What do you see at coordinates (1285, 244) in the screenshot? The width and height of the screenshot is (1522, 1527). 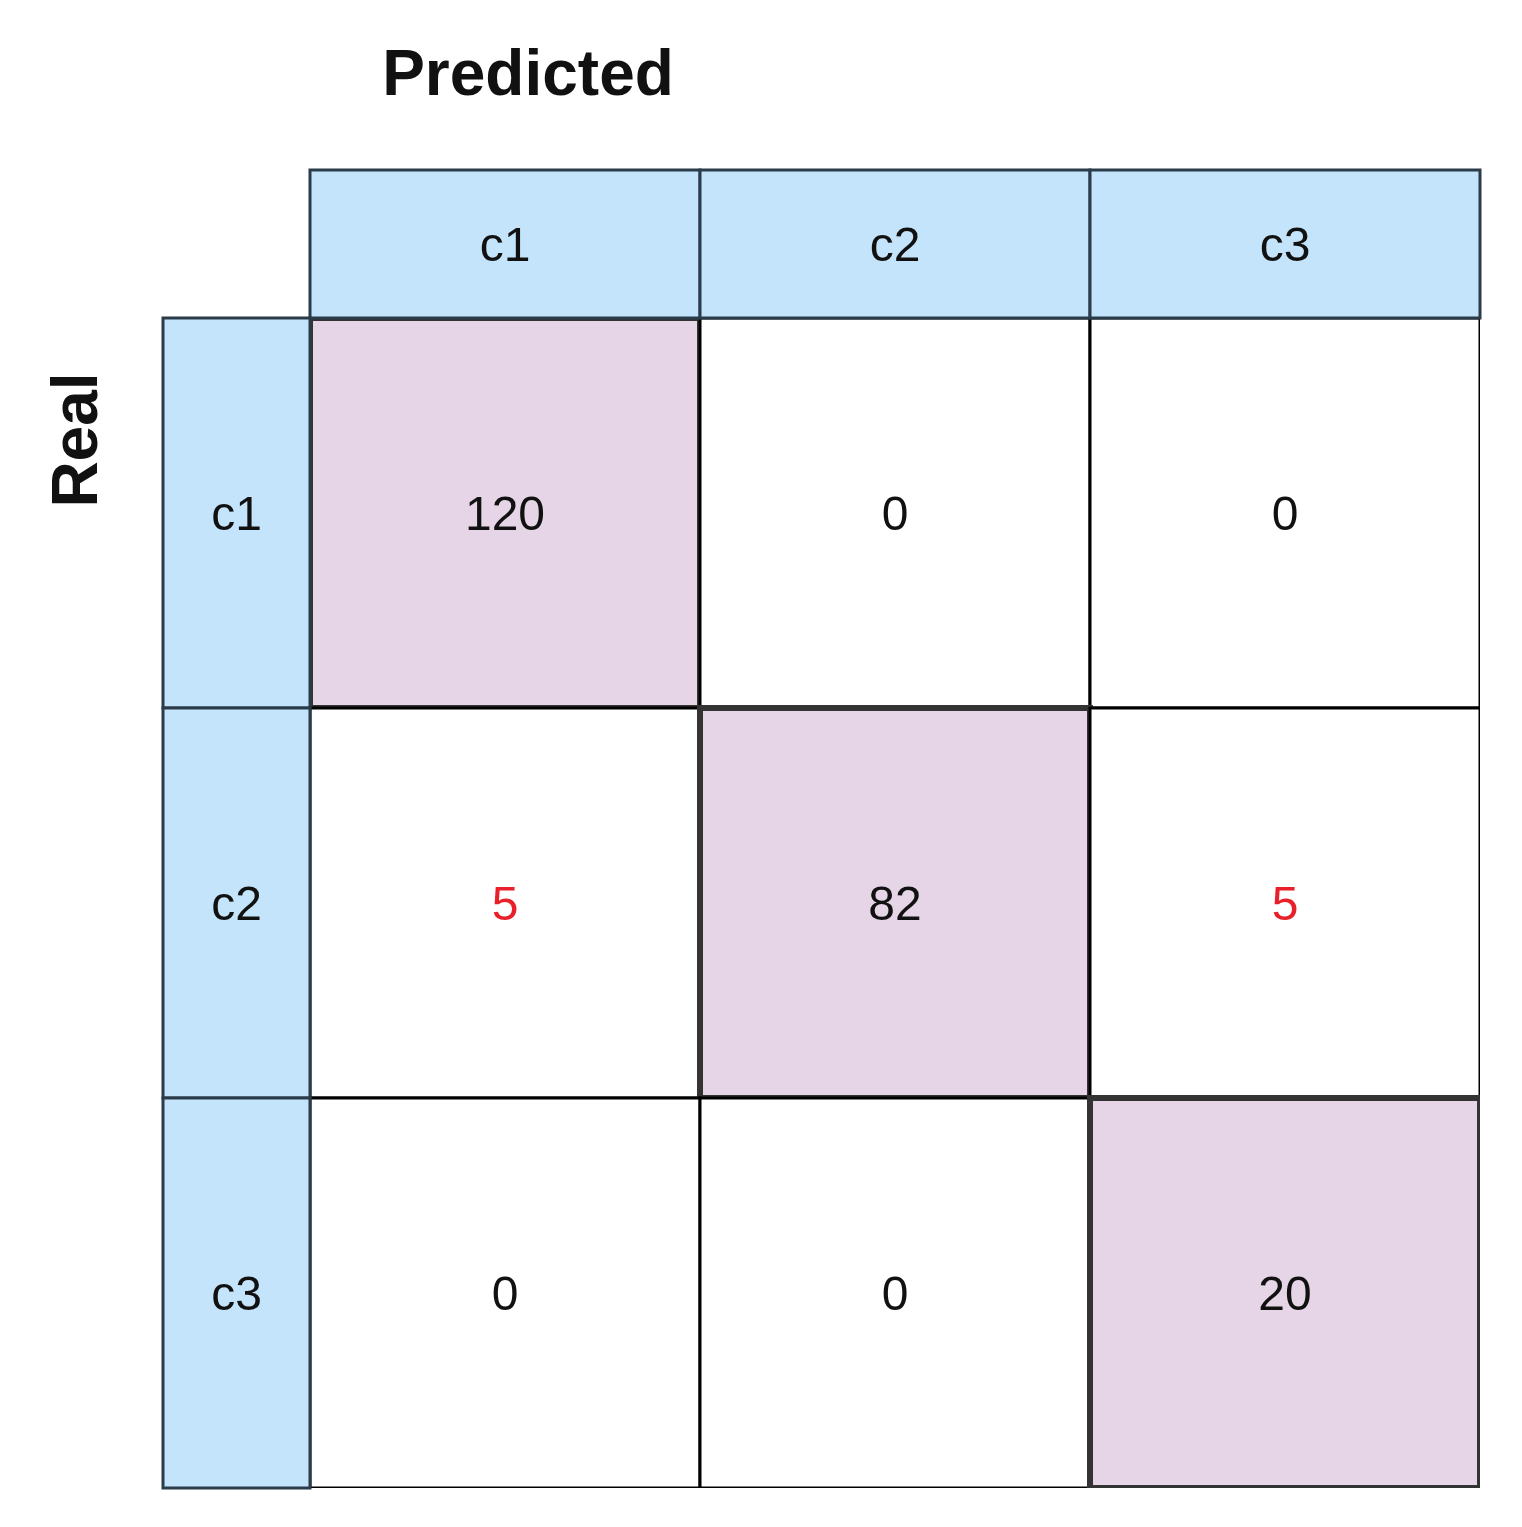 I see `x-tick-label: c3` at bounding box center [1285, 244].